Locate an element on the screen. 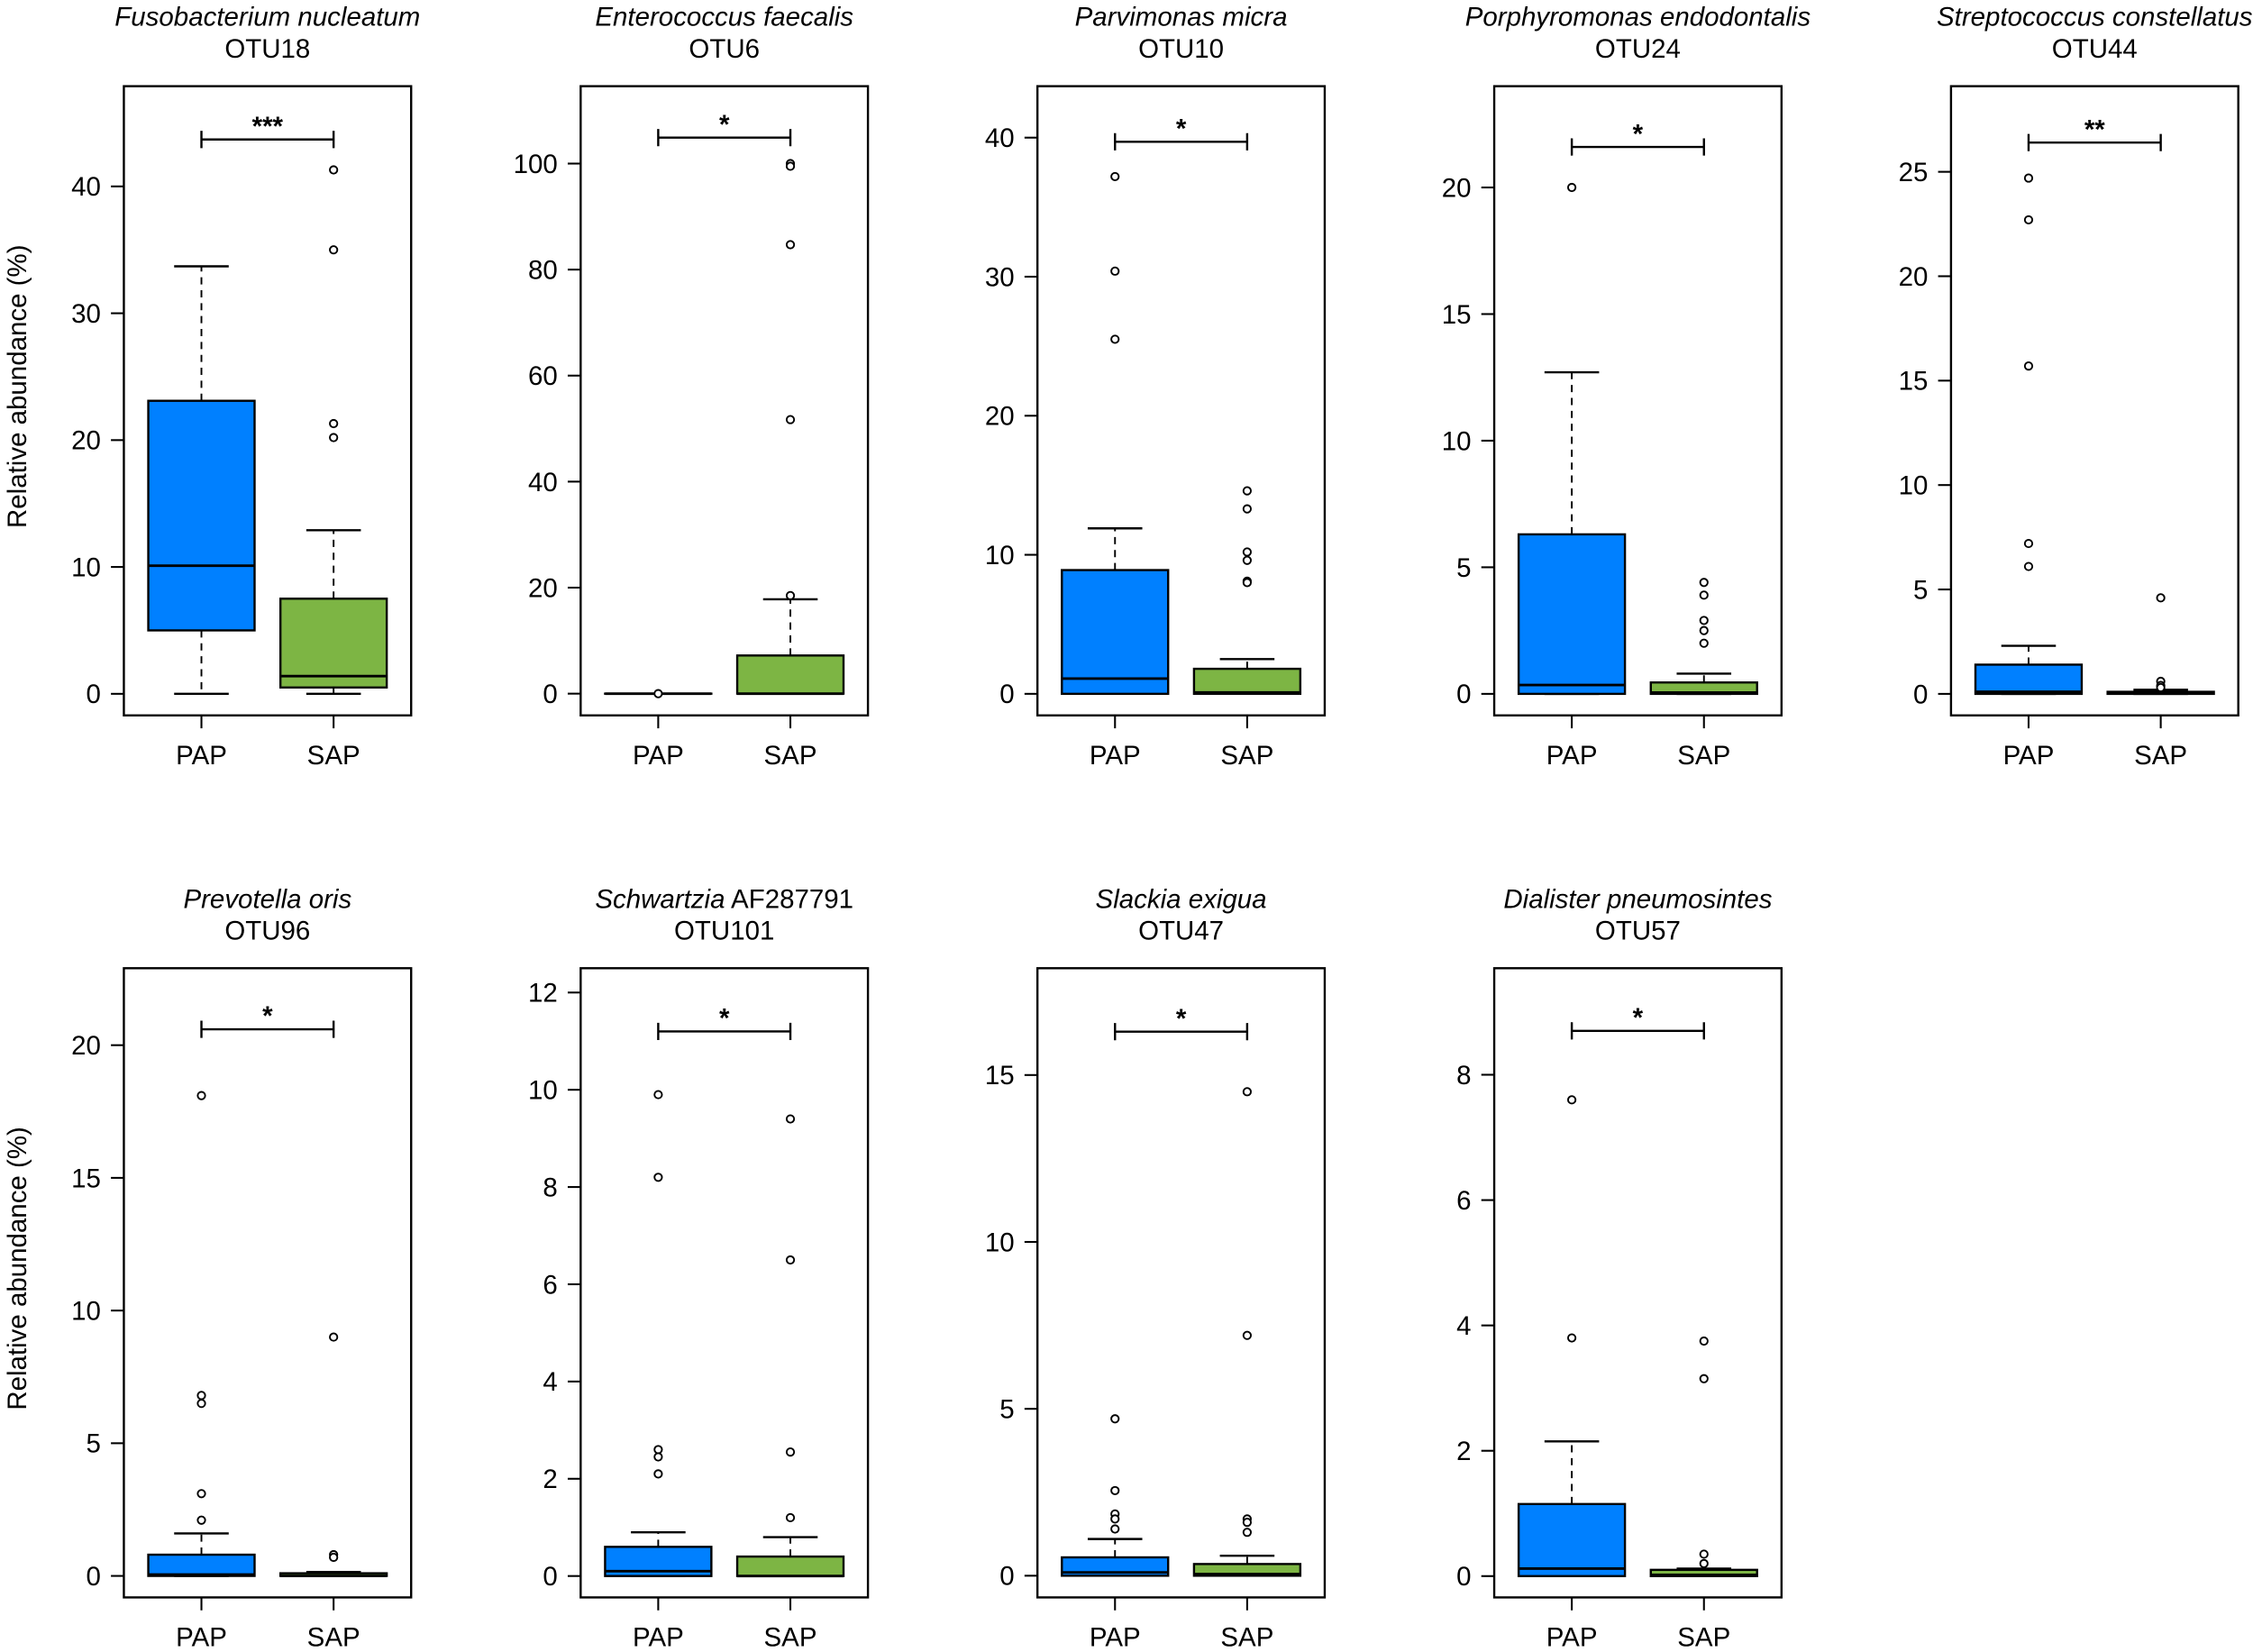 Image resolution: width=2253 pixels, height=1652 pixels. panel-title-species: Slackia exigua is located at coordinates (1181, 899).